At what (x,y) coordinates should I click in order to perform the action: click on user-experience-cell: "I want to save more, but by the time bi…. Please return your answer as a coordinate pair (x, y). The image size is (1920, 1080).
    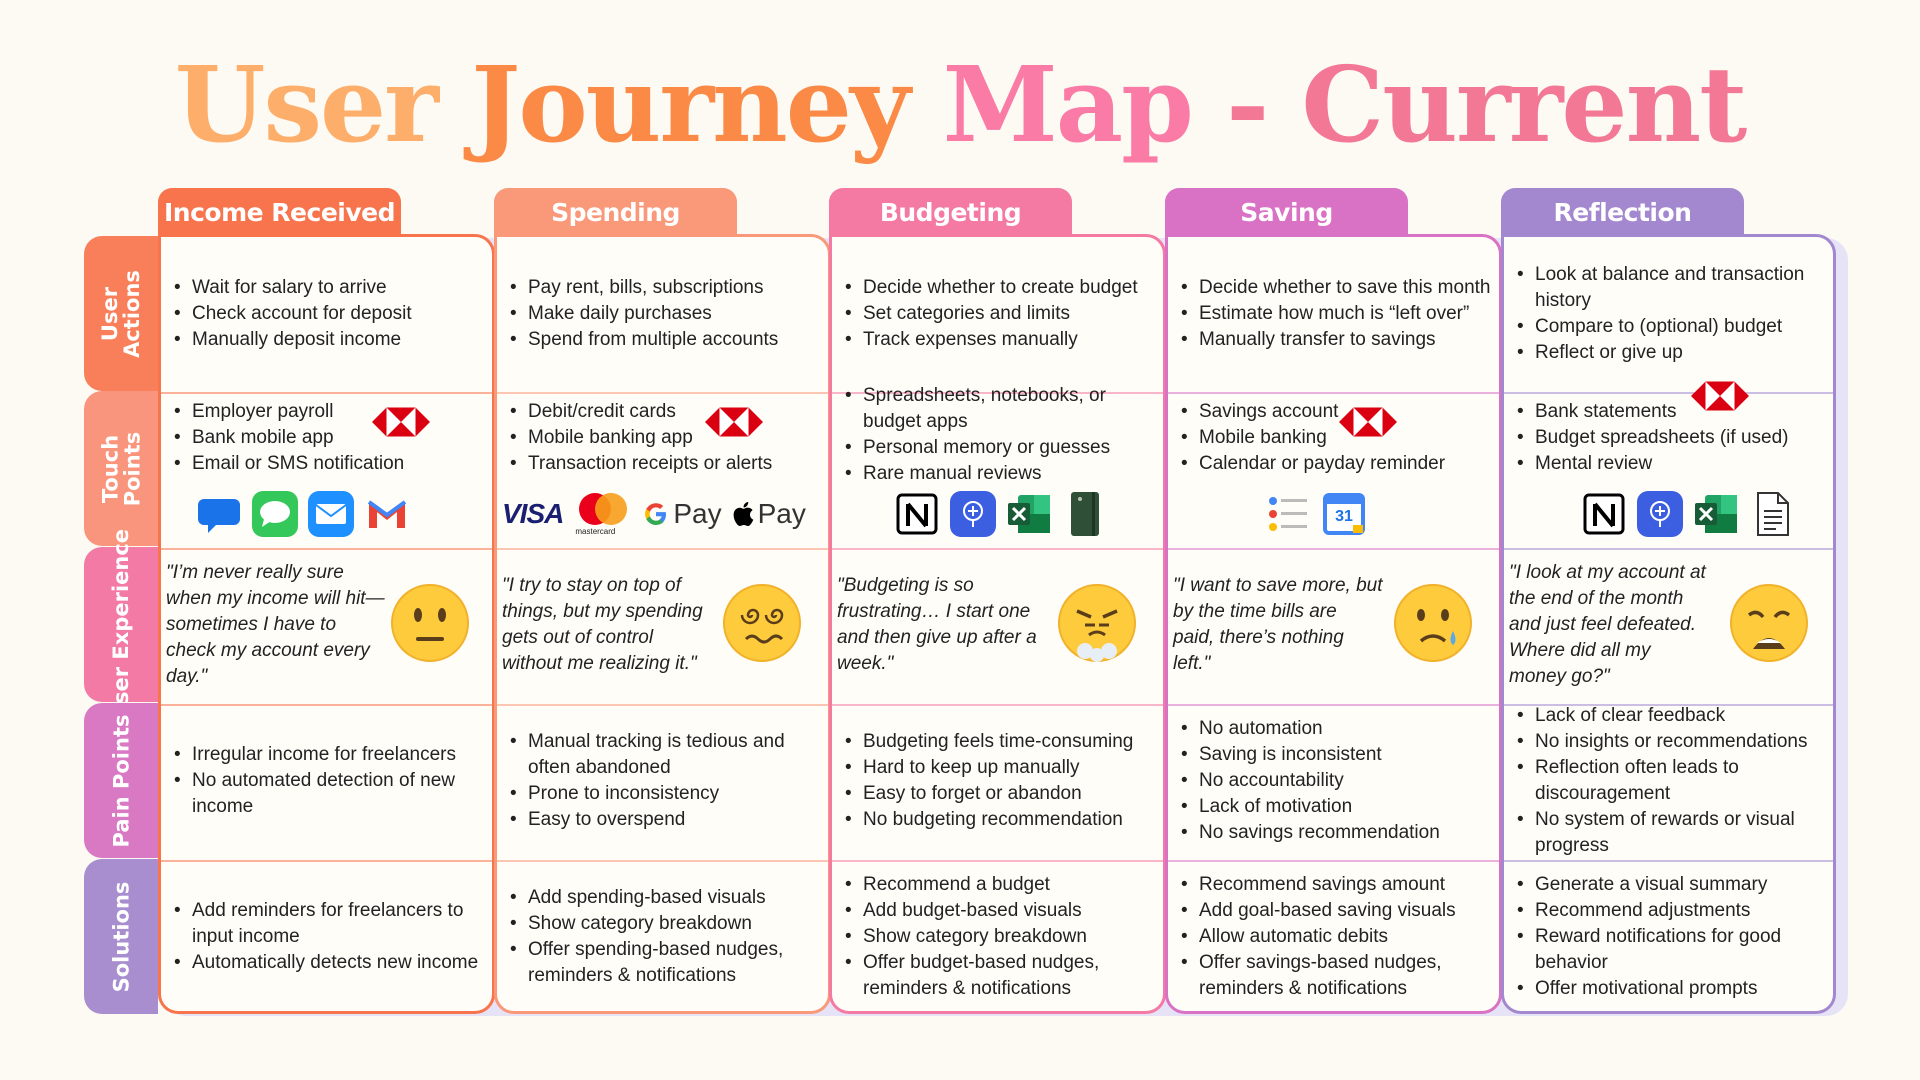
    Looking at the image, I should click on (1333, 624).